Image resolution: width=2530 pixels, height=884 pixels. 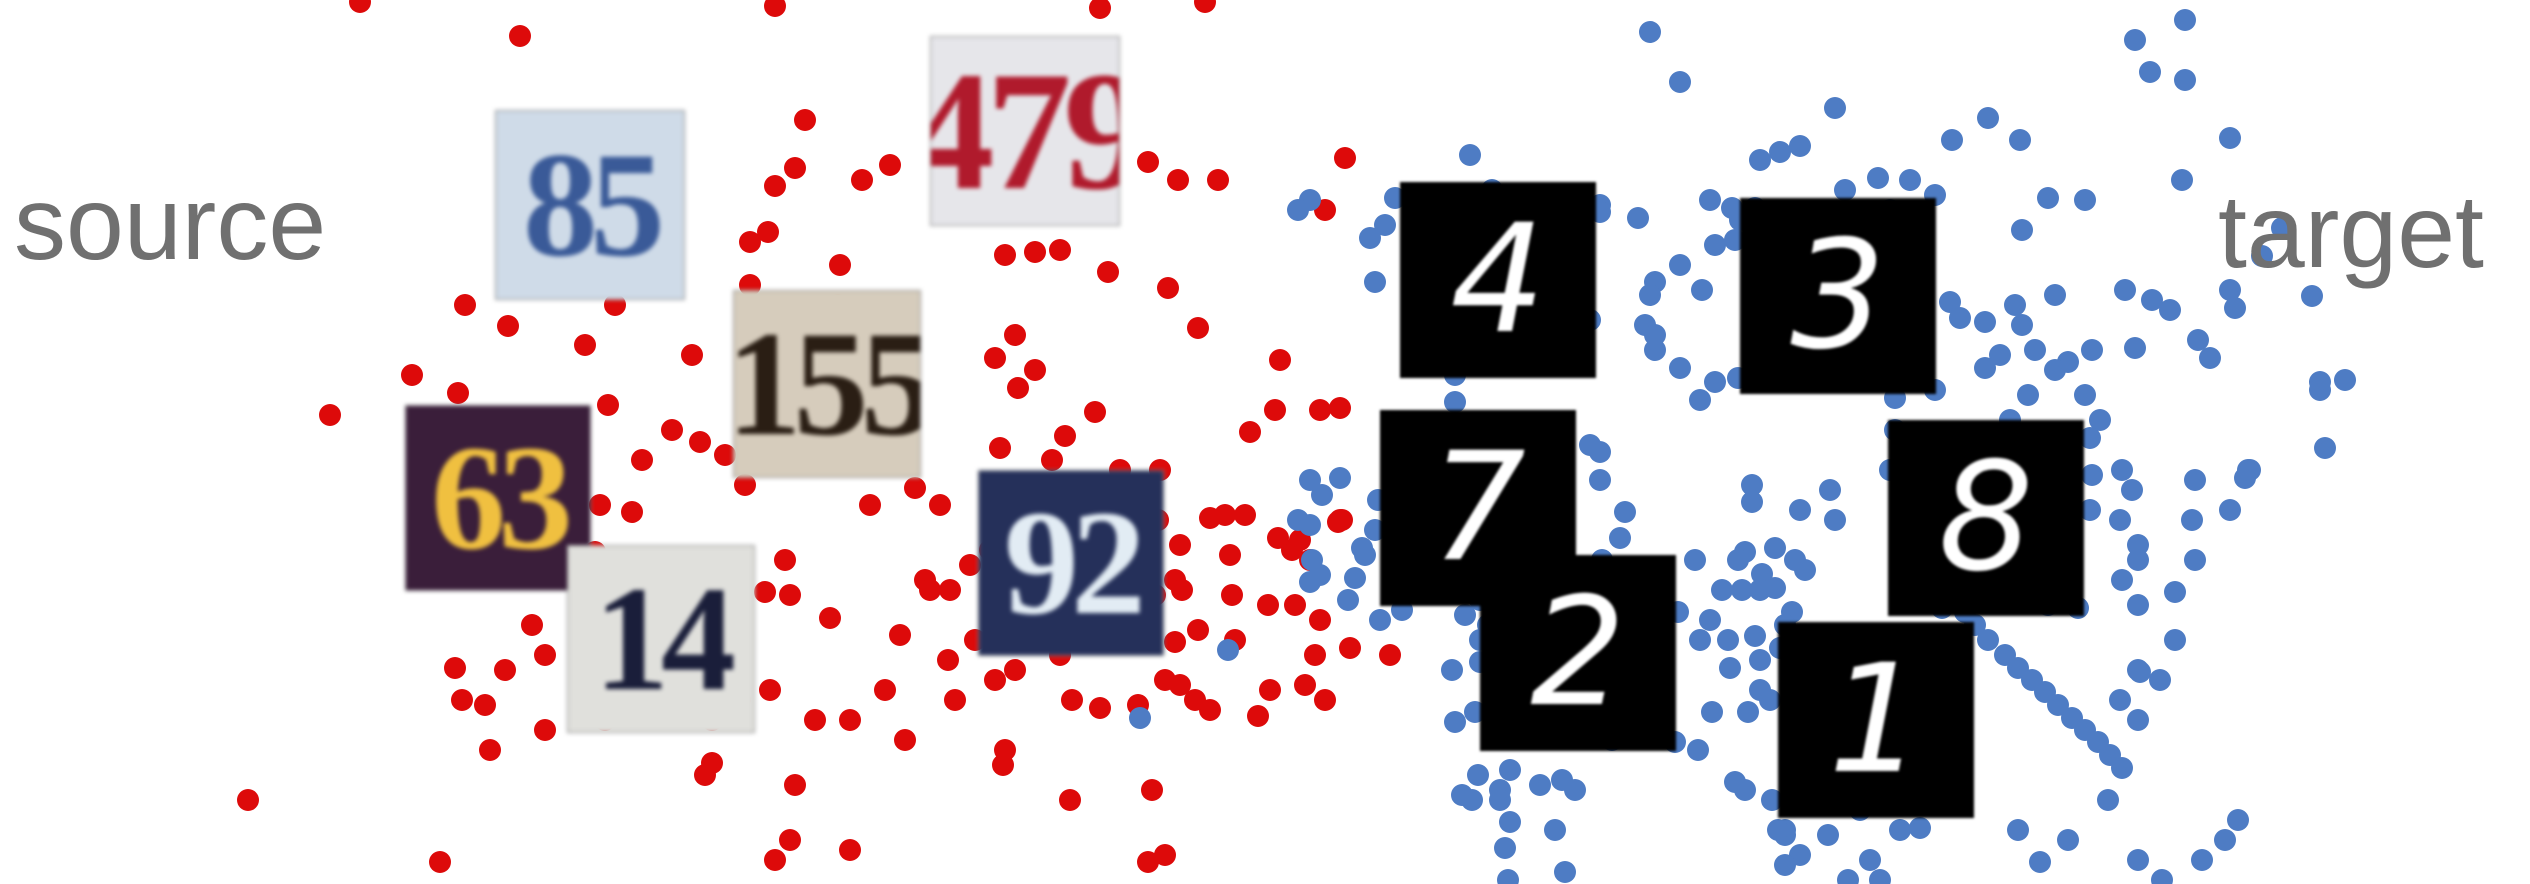 I want to click on source-digit-tile: 92, so click(x=1071, y=563).